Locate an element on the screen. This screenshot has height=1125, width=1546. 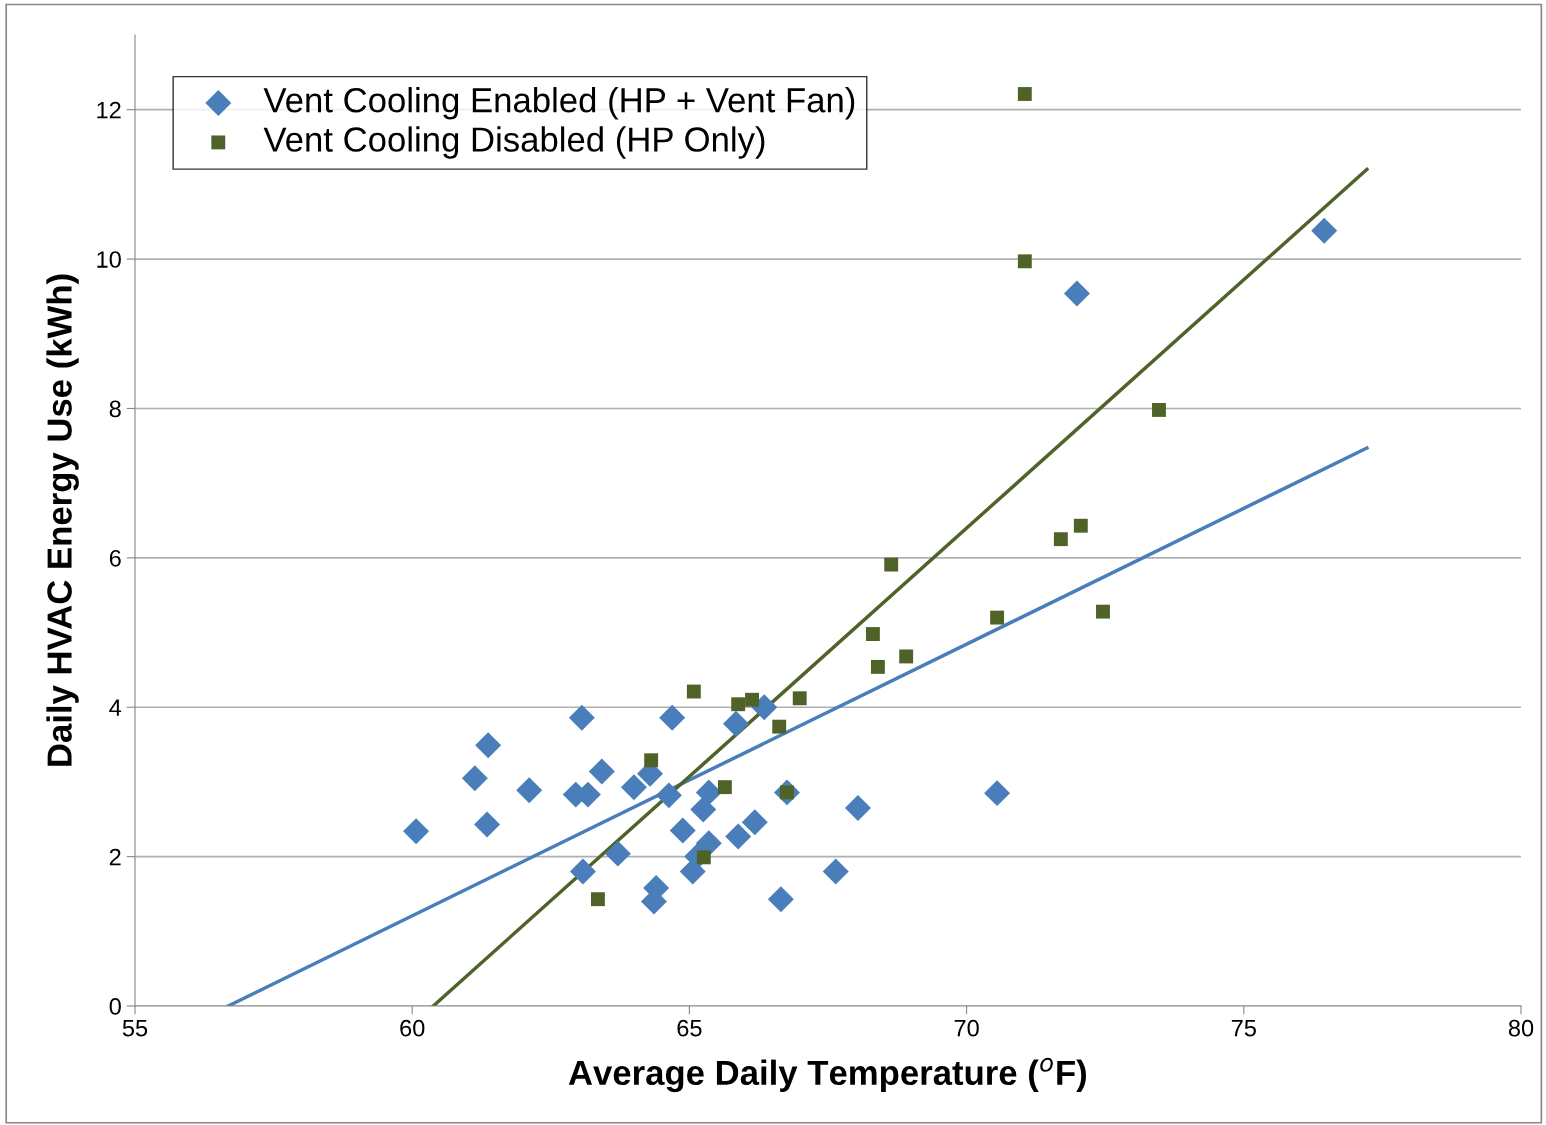
y-tick-label: 0 is located at coordinates (115, 1006).